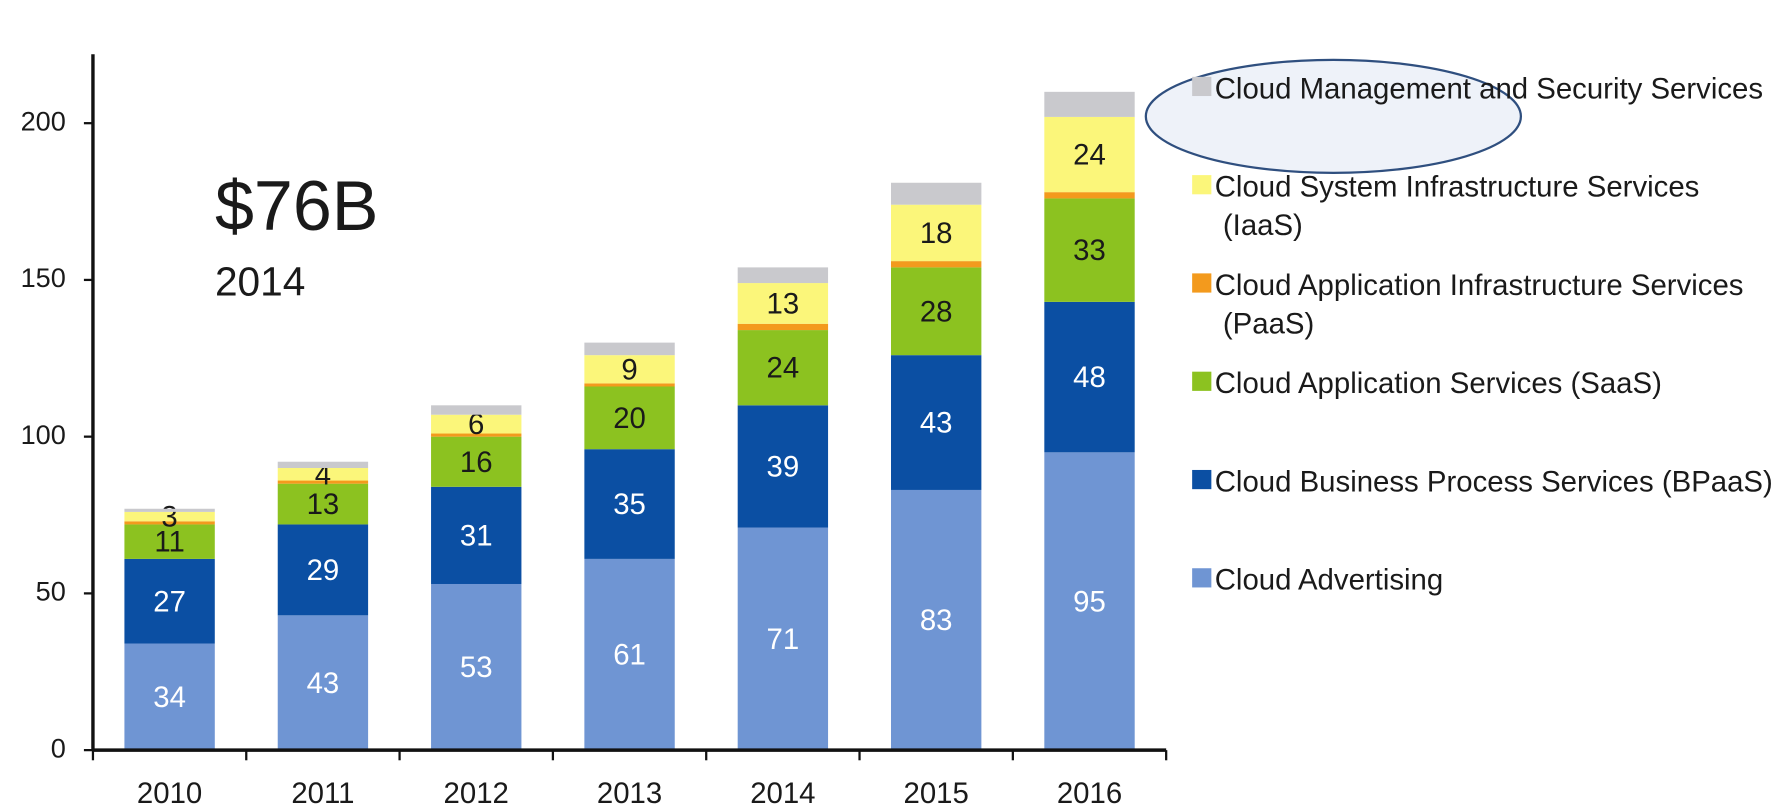 The width and height of the screenshot is (1772, 810). I want to click on data-label: 71, so click(783, 639).